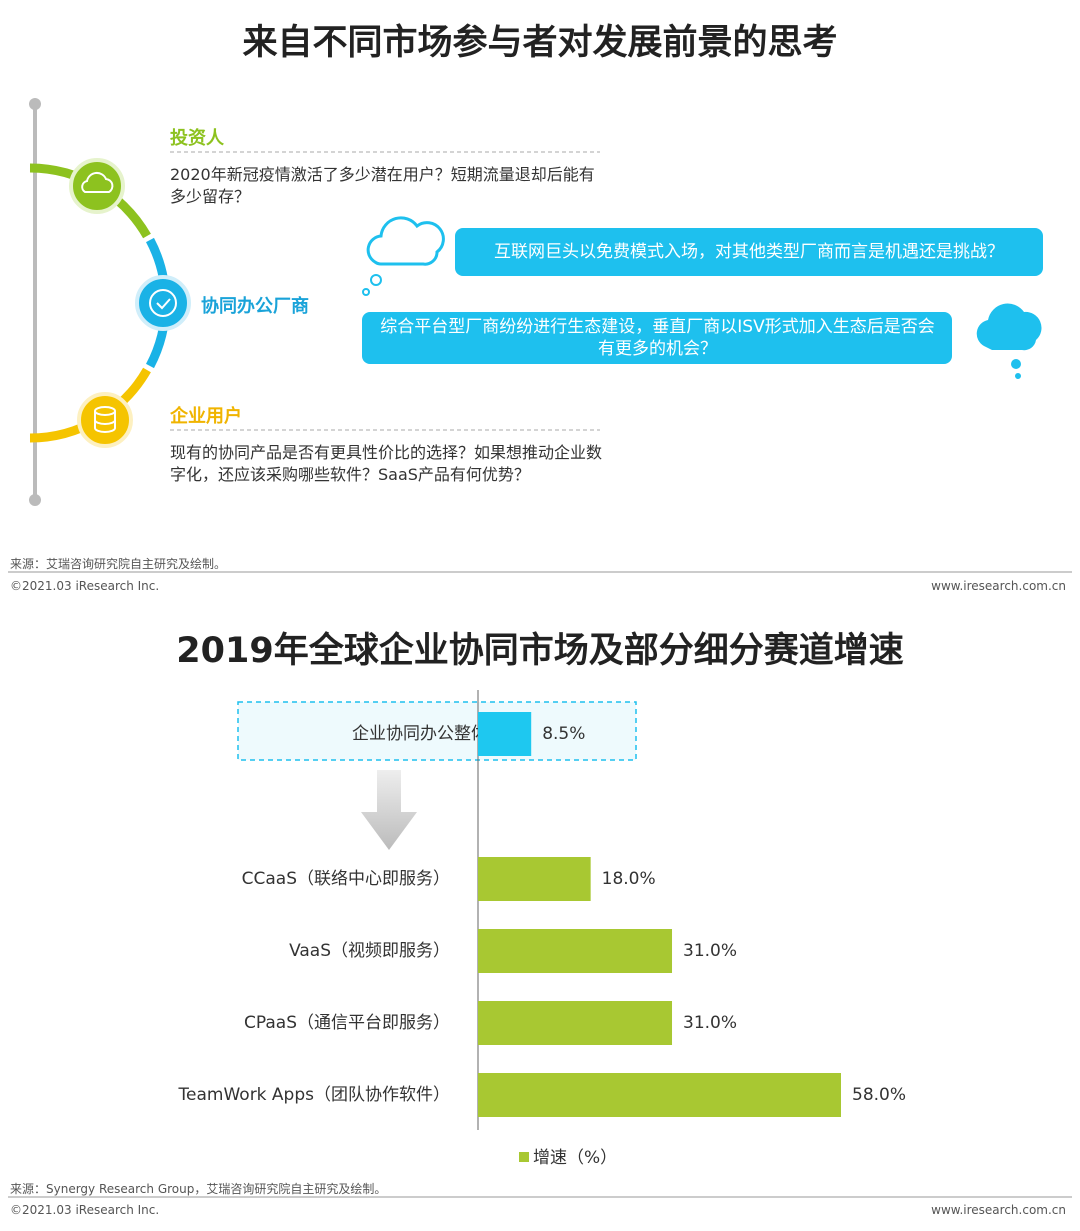 Image resolution: width=1080 pixels, height=1231 pixels. Describe the element at coordinates (437, 731) in the screenshot. I see `highlight-box` at that location.